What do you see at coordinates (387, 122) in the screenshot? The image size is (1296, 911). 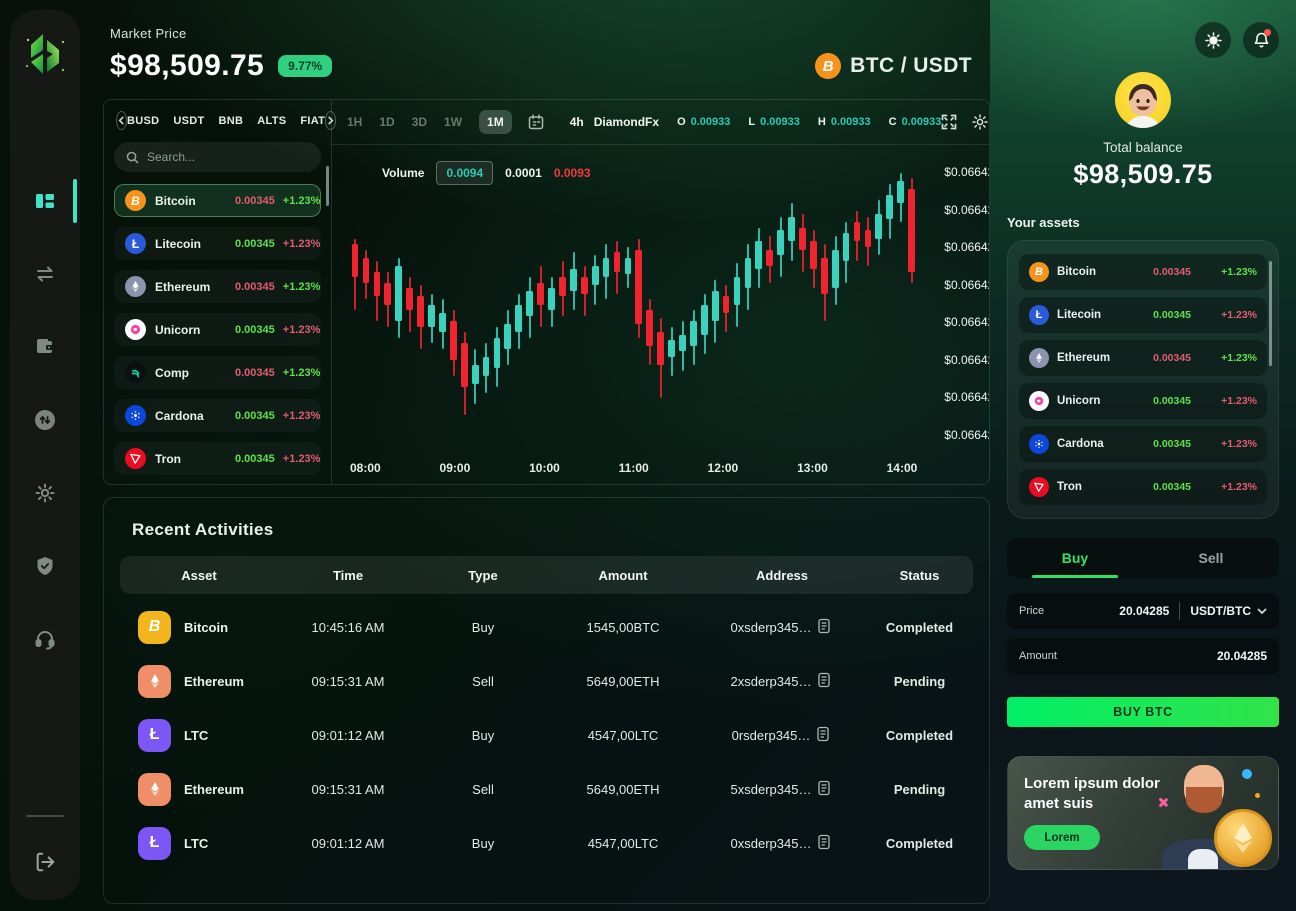 I see `timeframe-1d: 1D` at bounding box center [387, 122].